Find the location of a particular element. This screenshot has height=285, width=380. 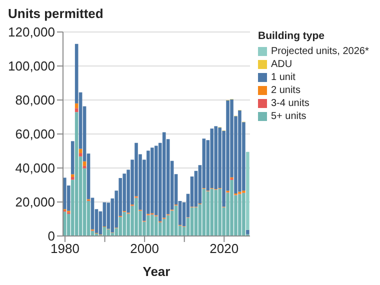

y-tick-label: 0 is located at coordinates (51, 236).